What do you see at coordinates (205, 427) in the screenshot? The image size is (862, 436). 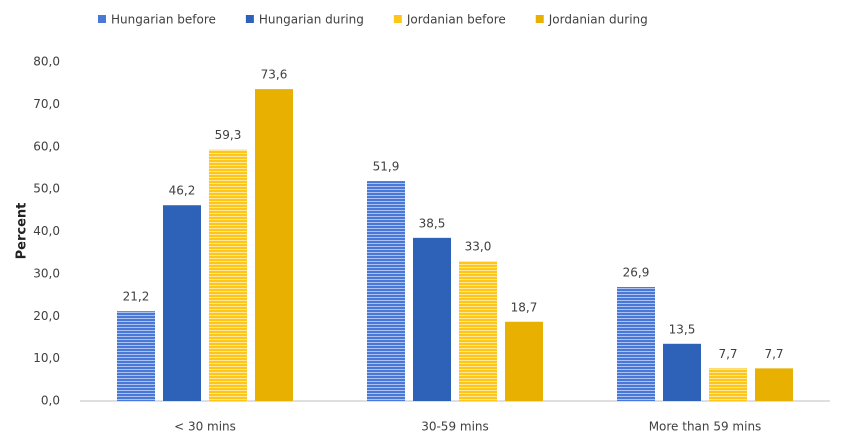 I see `x-tick-label: < 30 mins` at bounding box center [205, 427].